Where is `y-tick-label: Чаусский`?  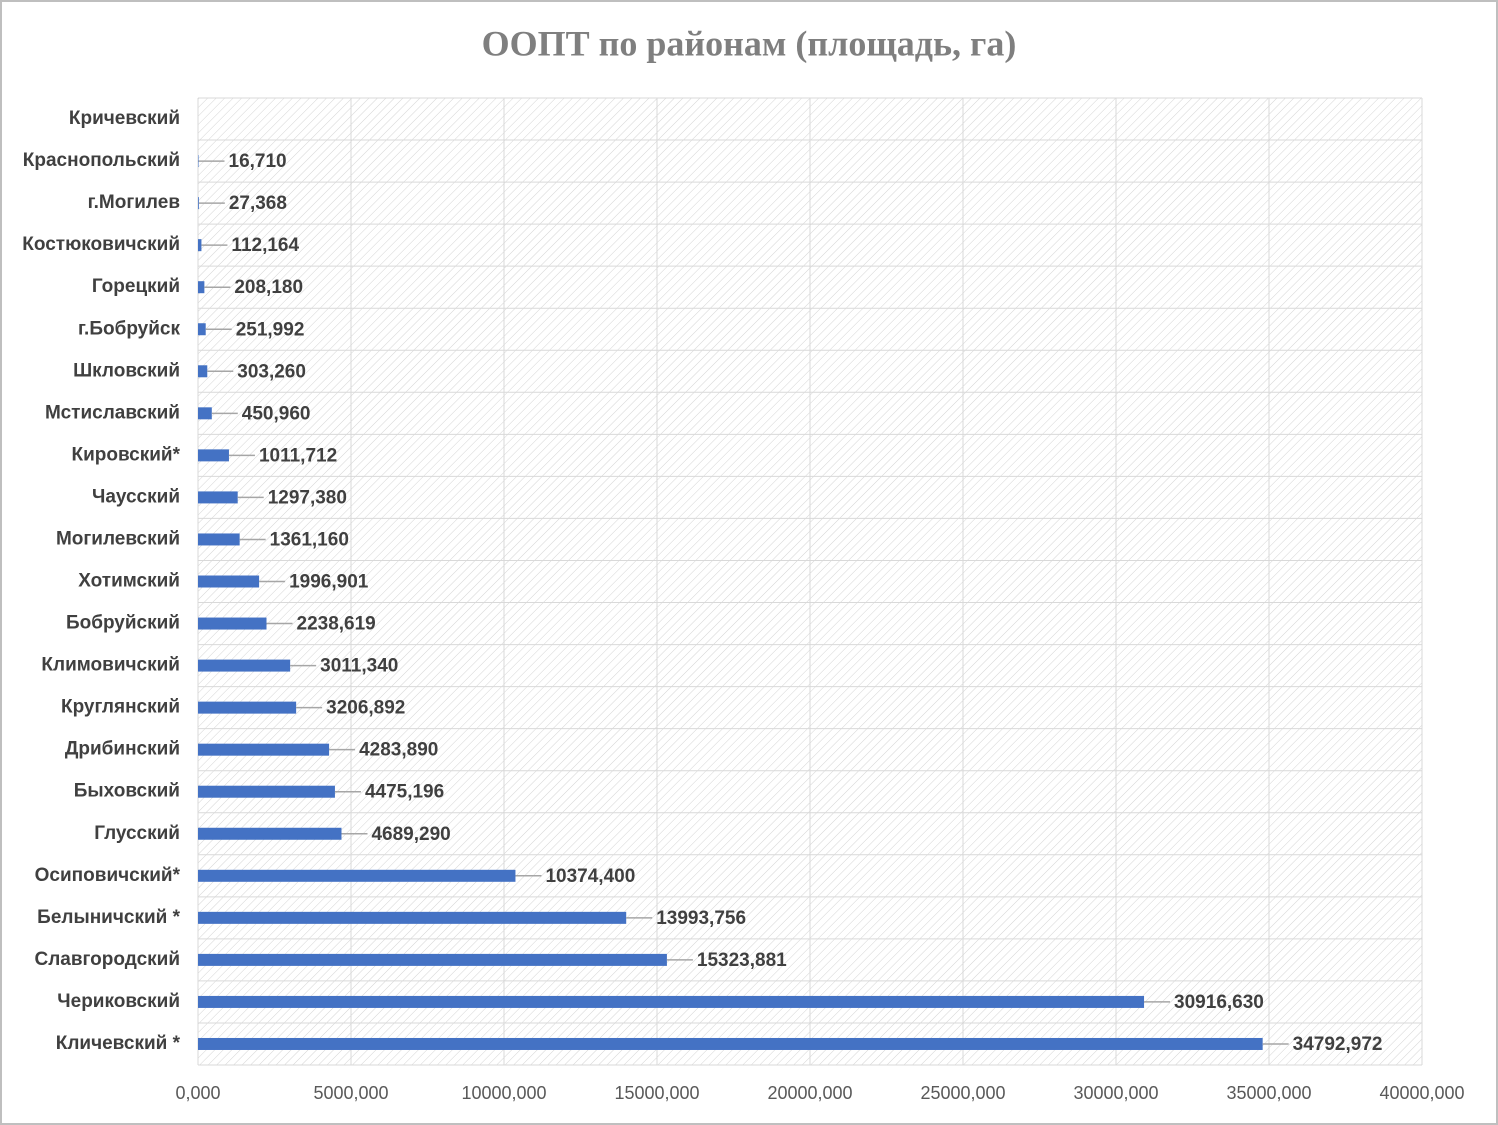 y-tick-label: Чаусский is located at coordinates (136, 496).